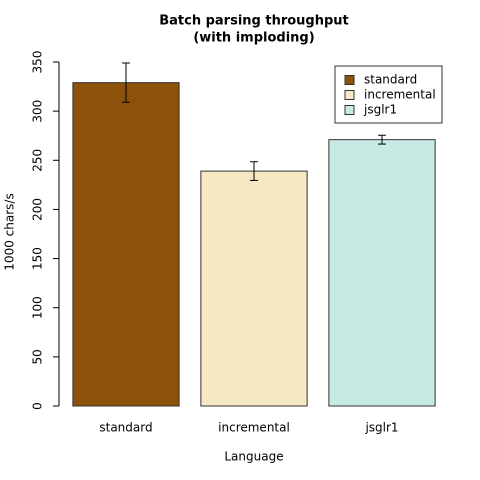 Image resolution: width=480 pixels, height=480 pixels. I want to click on y-tick-label: 200, so click(38, 209).